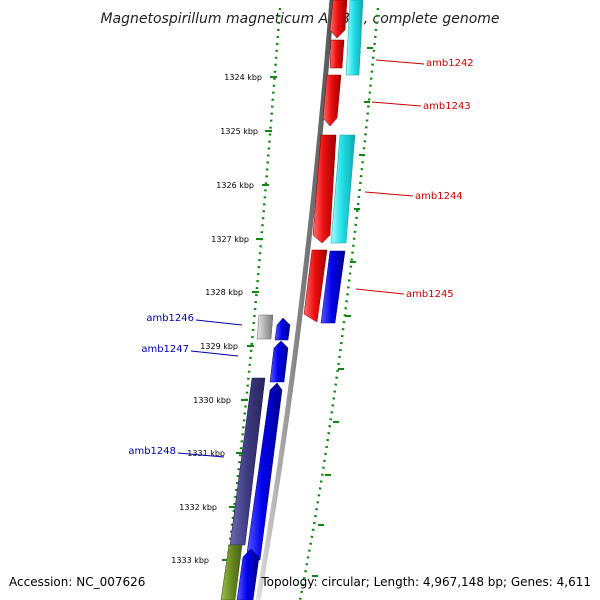  What do you see at coordinates (414, 179) in the screenshot?
I see `right-gene-labels: amb1242 amb1243 amb1244 amb1245` at bounding box center [414, 179].